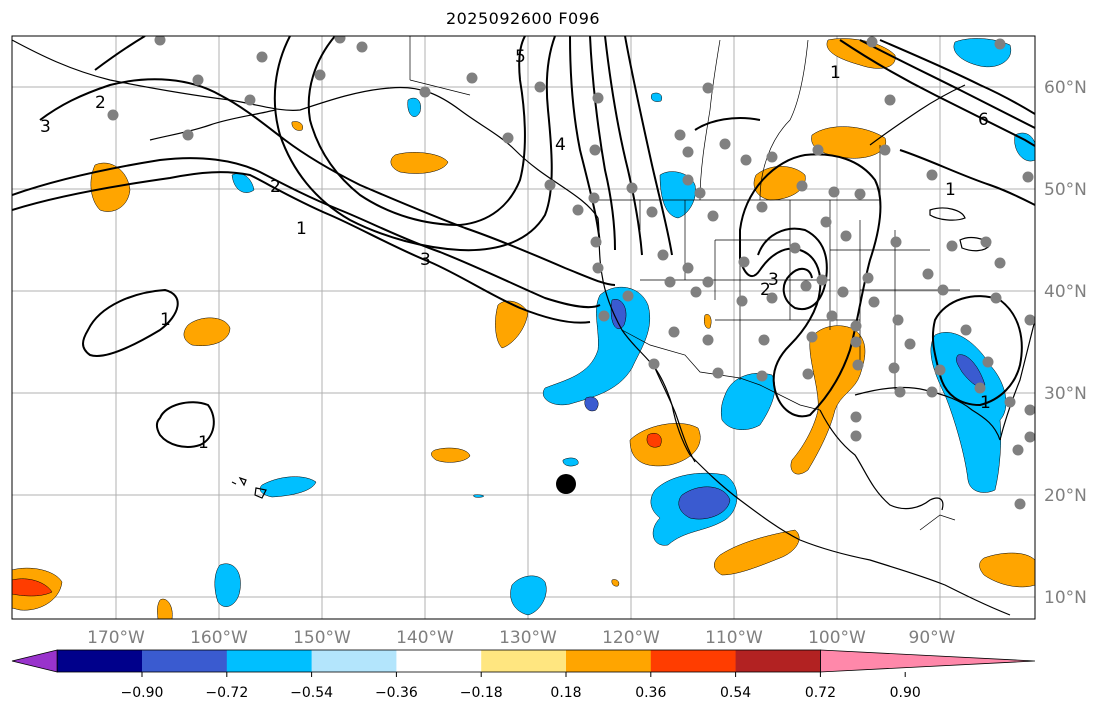 This screenshot has width=1105, height=712. What do you see at coordinates (734, 638) in the screenshot?
I see `lon-label: 110°W` at bounding box center [734, 638].